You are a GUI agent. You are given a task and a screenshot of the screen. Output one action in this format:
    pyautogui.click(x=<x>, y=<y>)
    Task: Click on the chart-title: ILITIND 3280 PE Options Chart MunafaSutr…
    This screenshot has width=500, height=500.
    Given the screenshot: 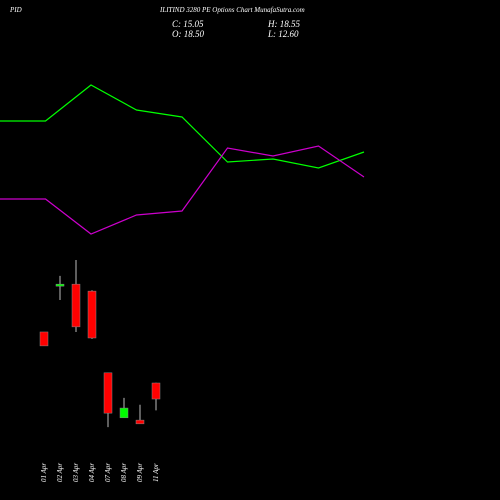 What is the action you would take?
    pyautogui.click(x=232, y=10)
    